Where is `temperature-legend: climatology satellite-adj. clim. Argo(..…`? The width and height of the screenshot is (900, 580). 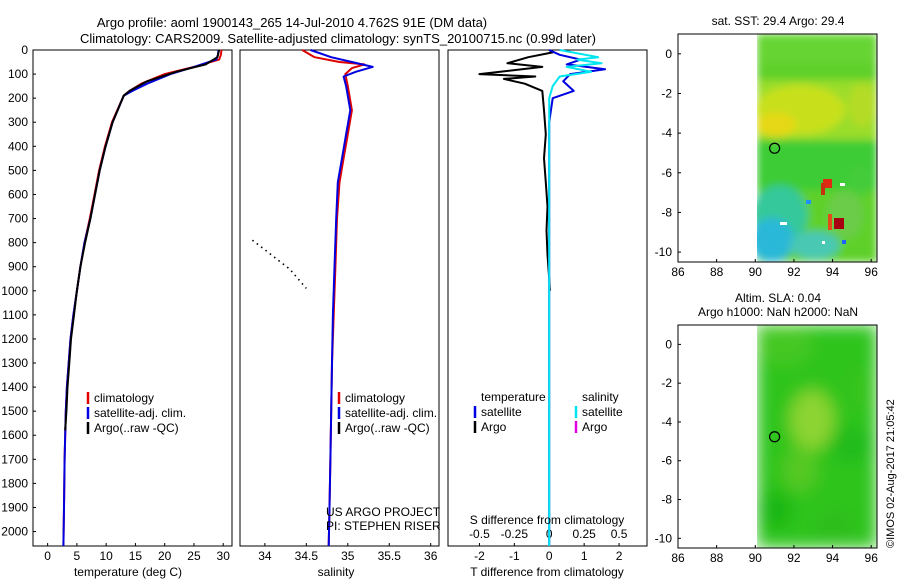 temperature-legend: climatology satellite-adj. clim. Argo(..… is located at coordinates (136, 413).